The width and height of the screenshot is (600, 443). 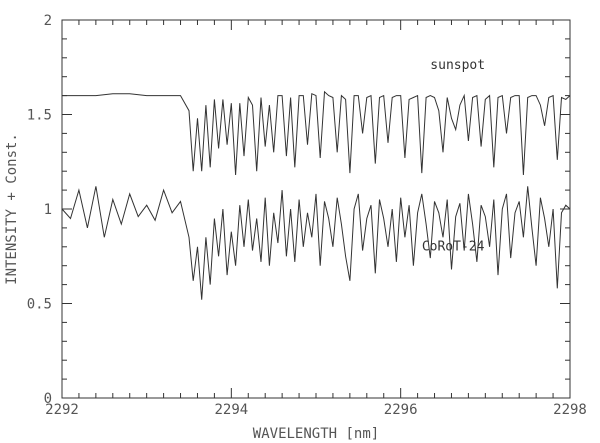 What do you see at coordinates (401, 410) in the screenshot?
I see `x-tick-label: 2296` at bounding box center [401, 410].